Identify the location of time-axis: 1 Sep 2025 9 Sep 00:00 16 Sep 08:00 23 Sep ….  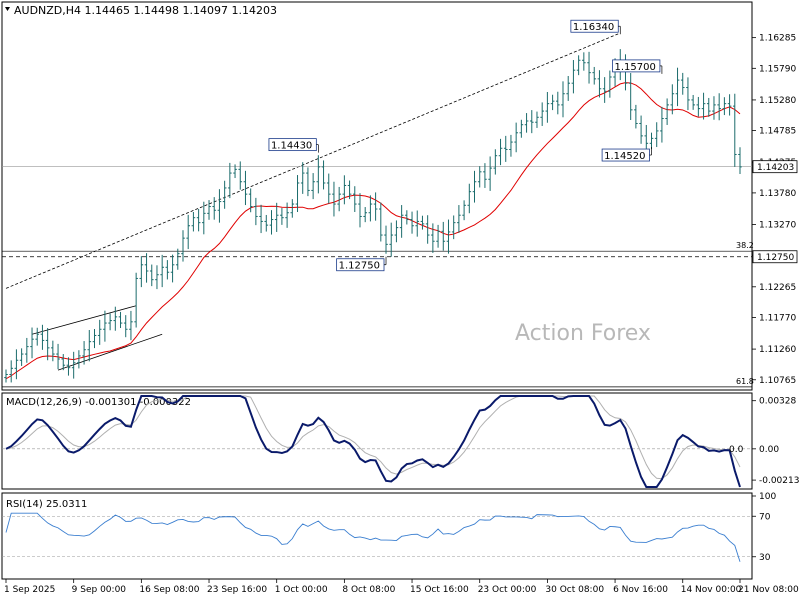
(401, 587).